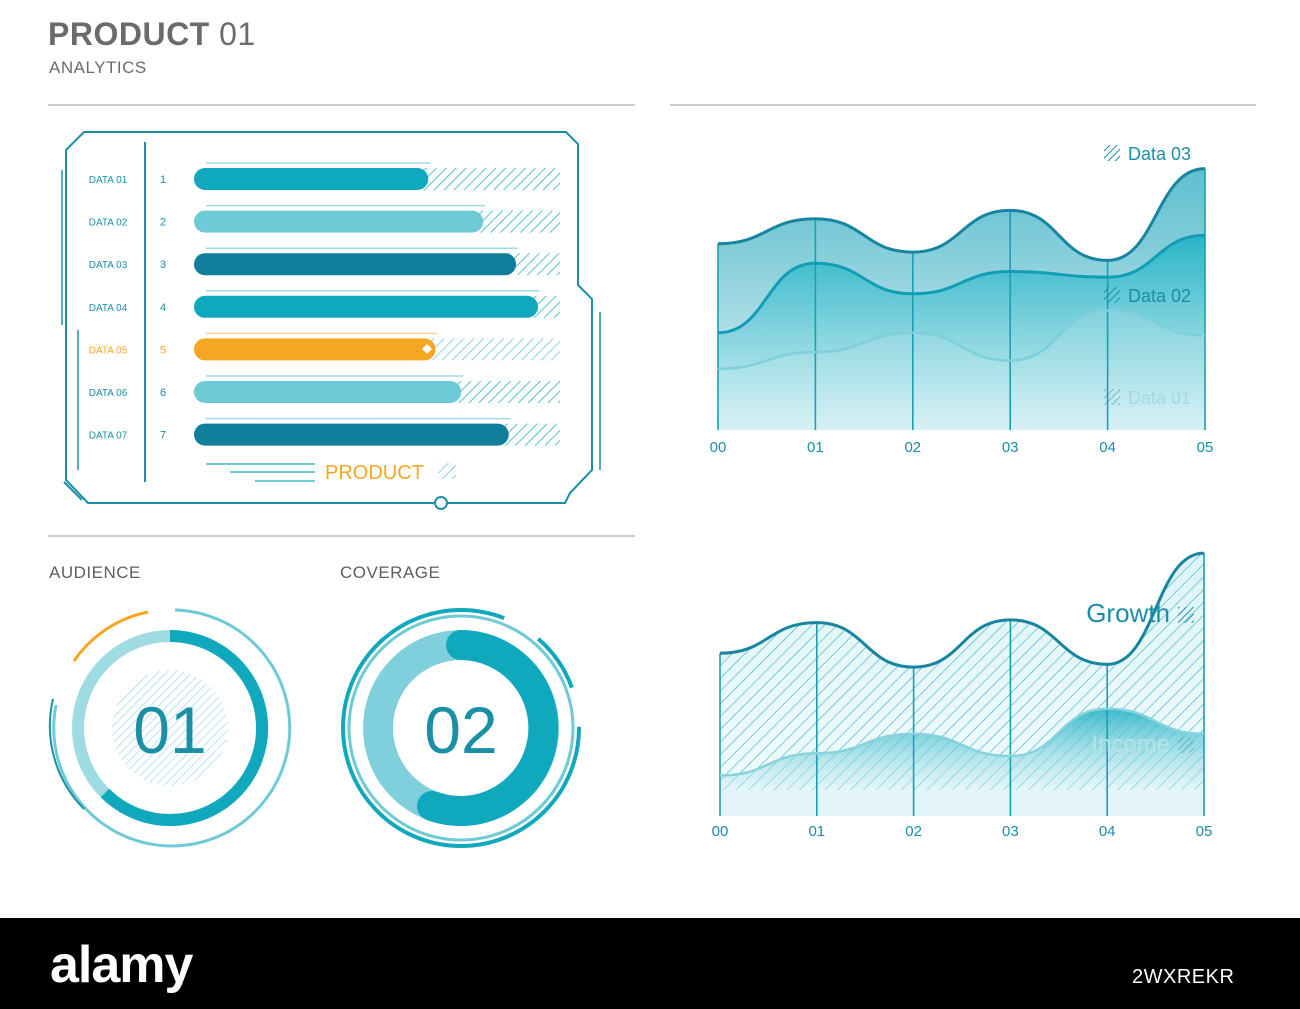 The height and width of the screenshot is (1009, 1300). I want to click on series-line-income, so click(962, 742).